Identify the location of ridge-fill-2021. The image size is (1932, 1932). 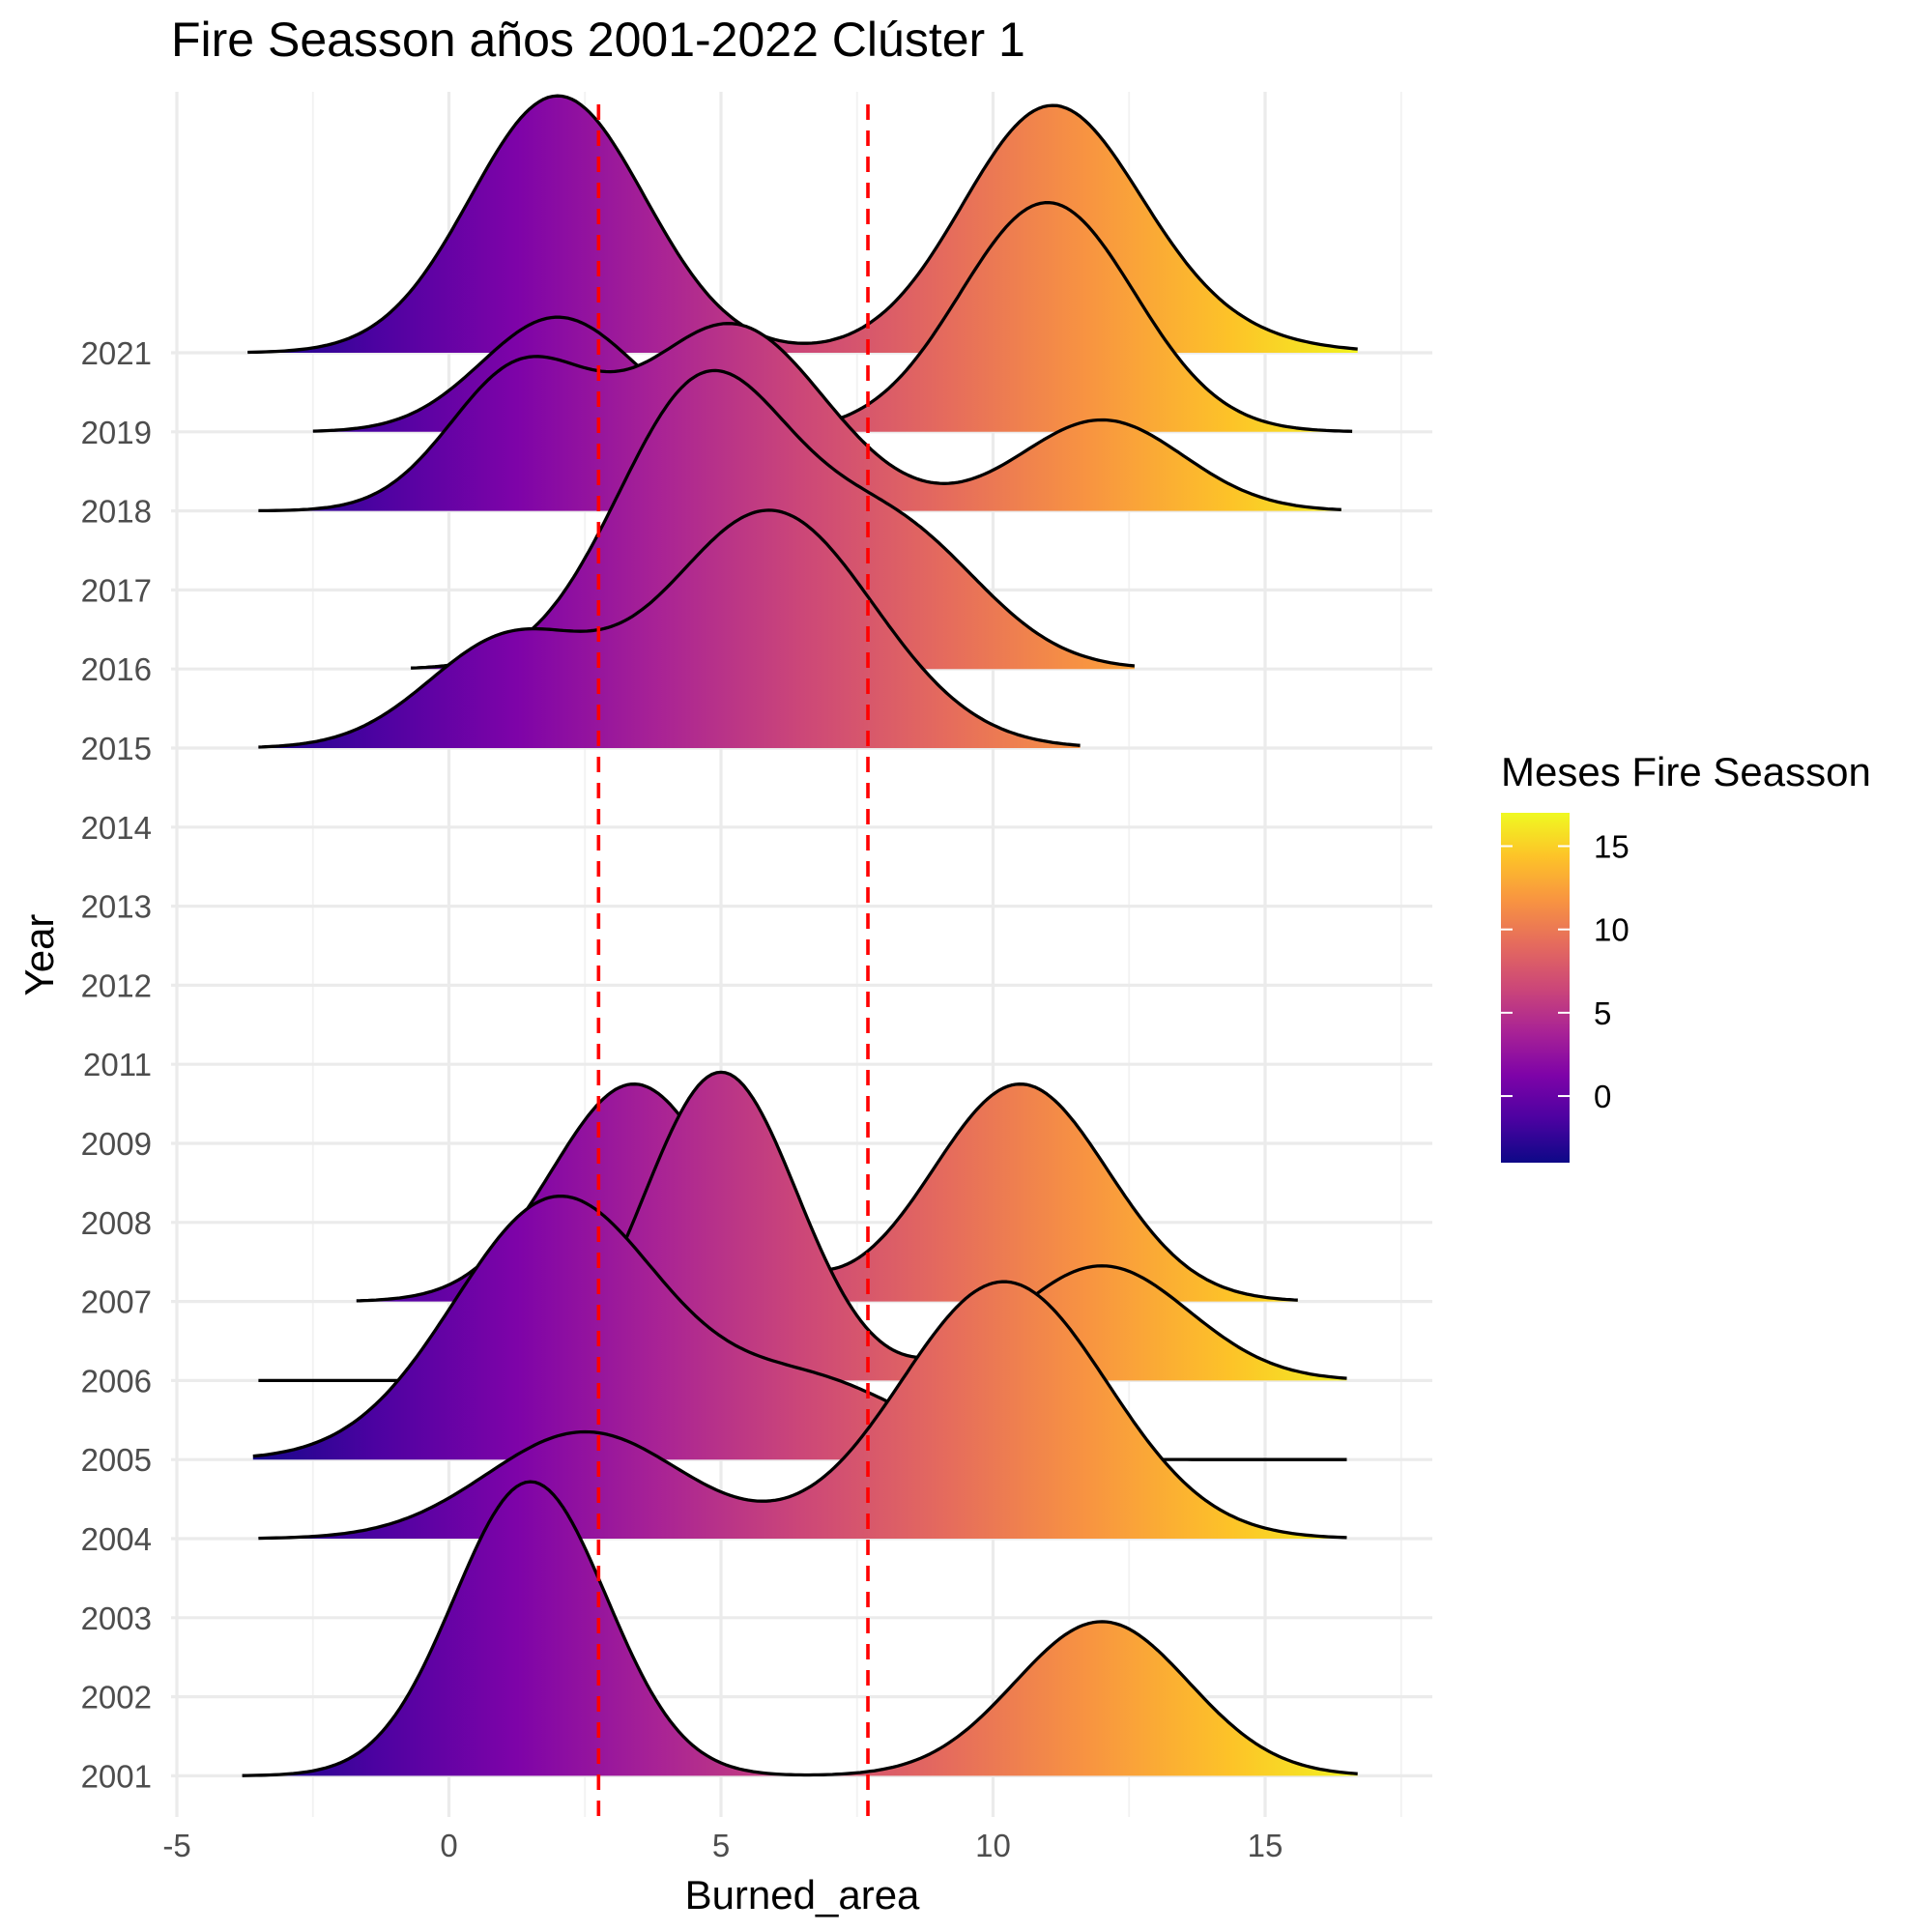
(802, 224).